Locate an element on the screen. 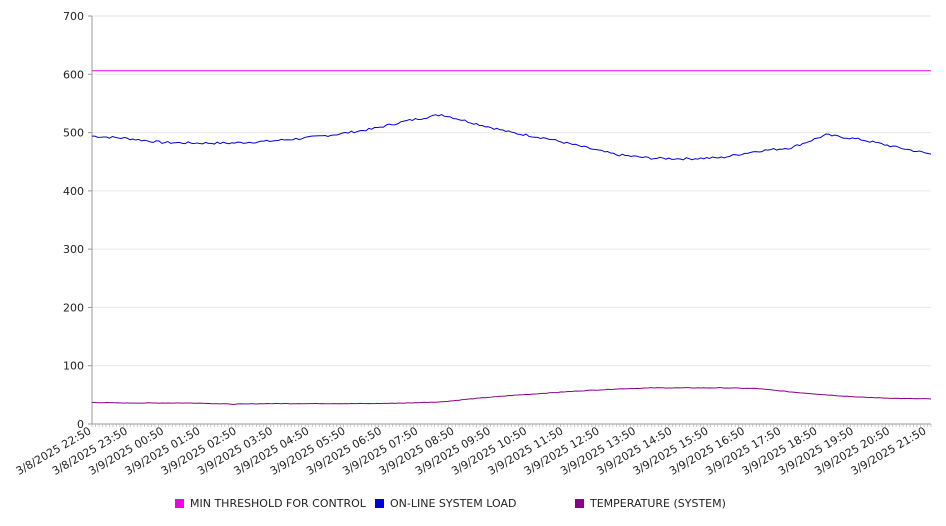 This screenshot has width=946, height=526. y-tick-label: 100 is located at coordinates (73, 366).